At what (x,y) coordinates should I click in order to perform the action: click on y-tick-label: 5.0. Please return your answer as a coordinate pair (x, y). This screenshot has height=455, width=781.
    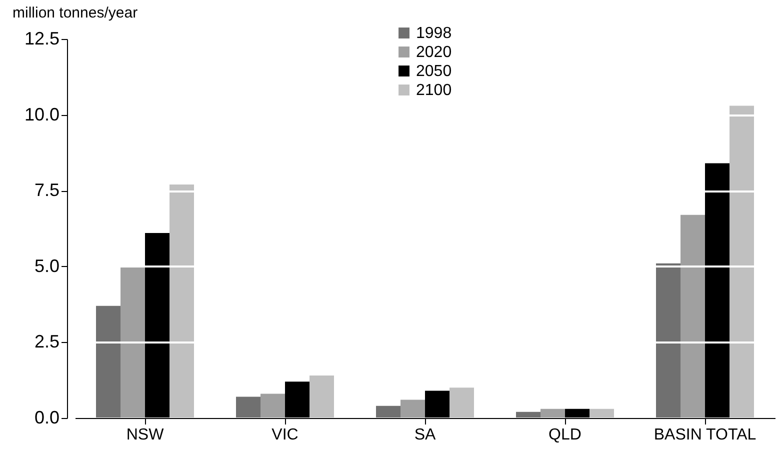
    Looking at the image, I should click on (47, 266).